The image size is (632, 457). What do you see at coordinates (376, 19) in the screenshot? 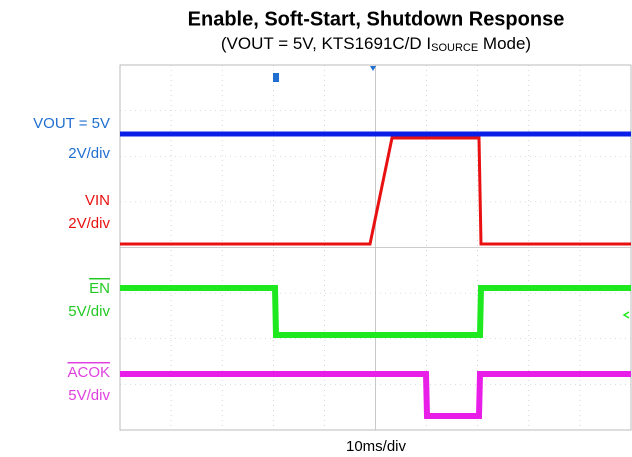
I see `chart-title: Enable, Soft-Start, Shutdown Response` at bounding box center [376, 19].